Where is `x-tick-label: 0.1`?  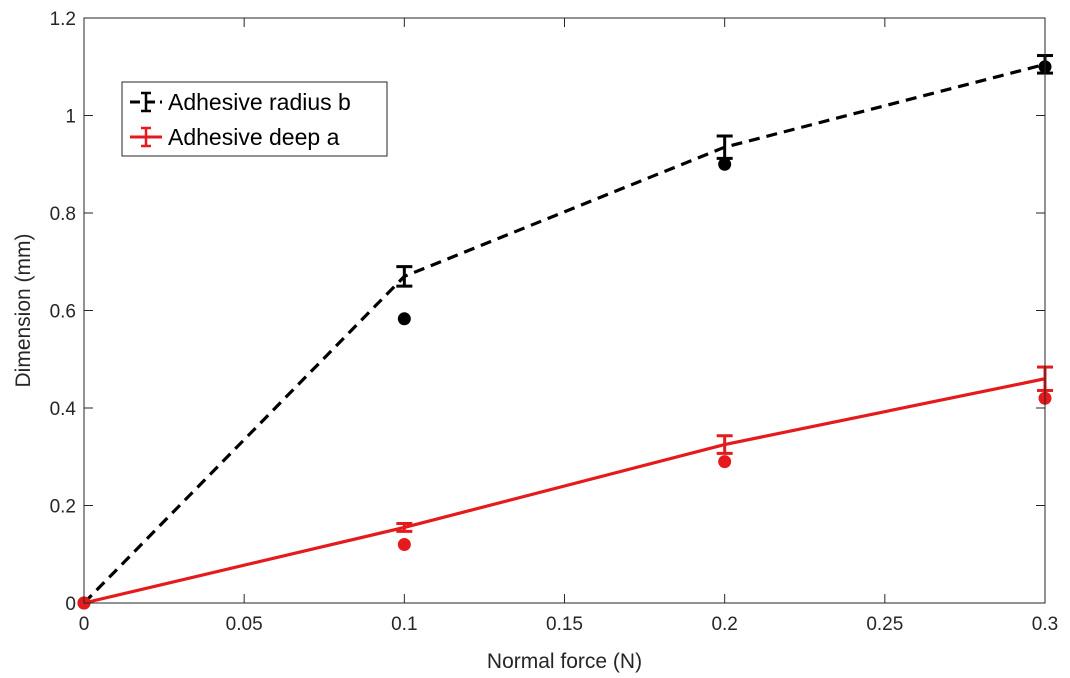
x-tick-label: 0.1 is located at coordinates (404, 624).